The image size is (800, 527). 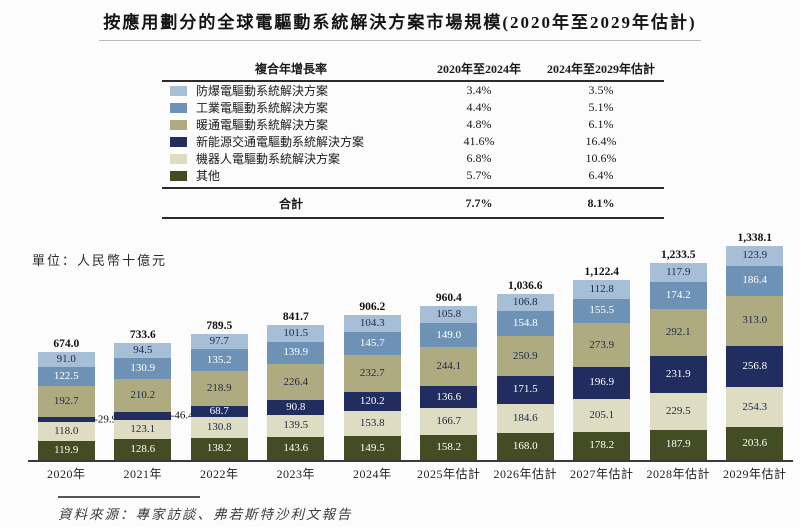 I want to click on bar-segment: 139.5, so click(x=296, y=426).